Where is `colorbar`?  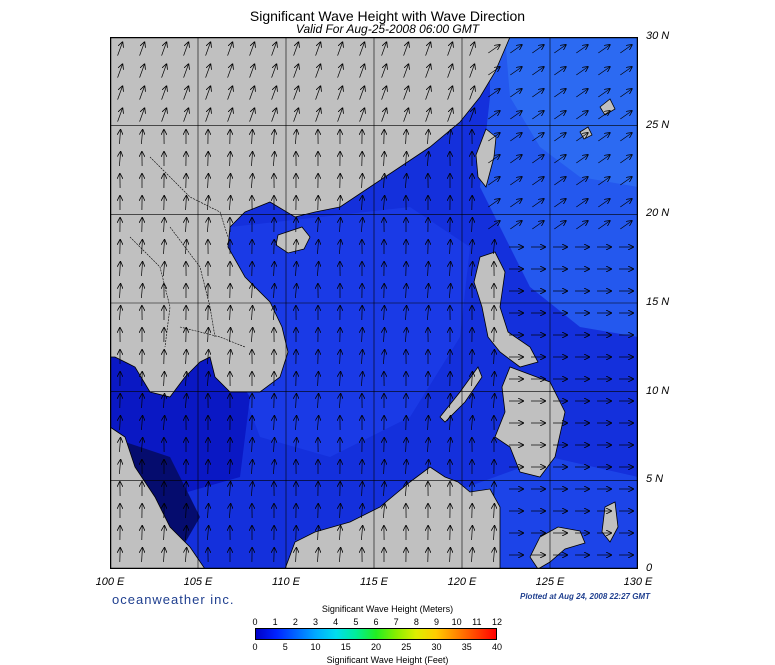 colorbar is located at coordinates (376, 634).